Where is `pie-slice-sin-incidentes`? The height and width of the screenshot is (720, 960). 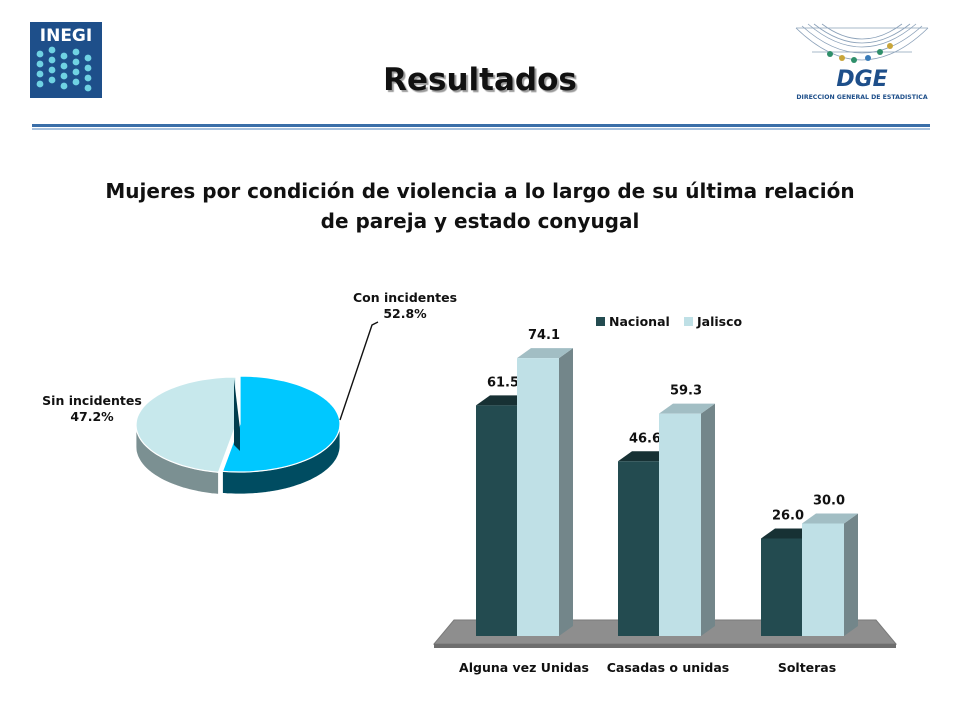 pie-slice-sin-incidentes is located at coordinates (186, 435).